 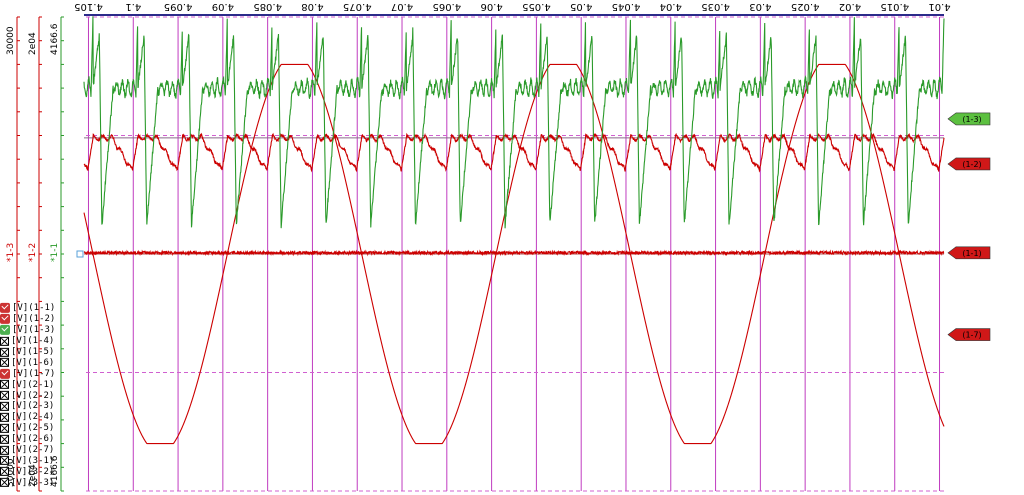 What do you see at coordinates (133, 6) in the screenshot?
I see `x-tick-label: 4.1` at bounding box center [133, 6].